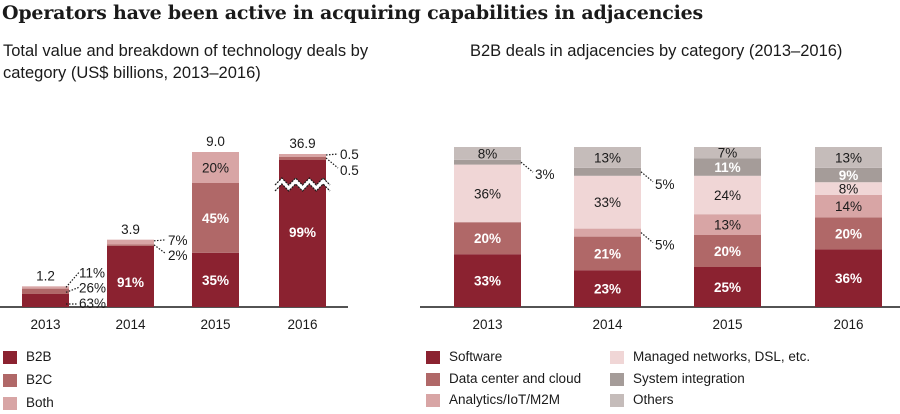 The height and width of the screenshot is (414, 900). What do you see at coordinates (215, 324) in the screenshot?
I see `x-tick-label-2015: 2015` at bounding box center [215, 324].